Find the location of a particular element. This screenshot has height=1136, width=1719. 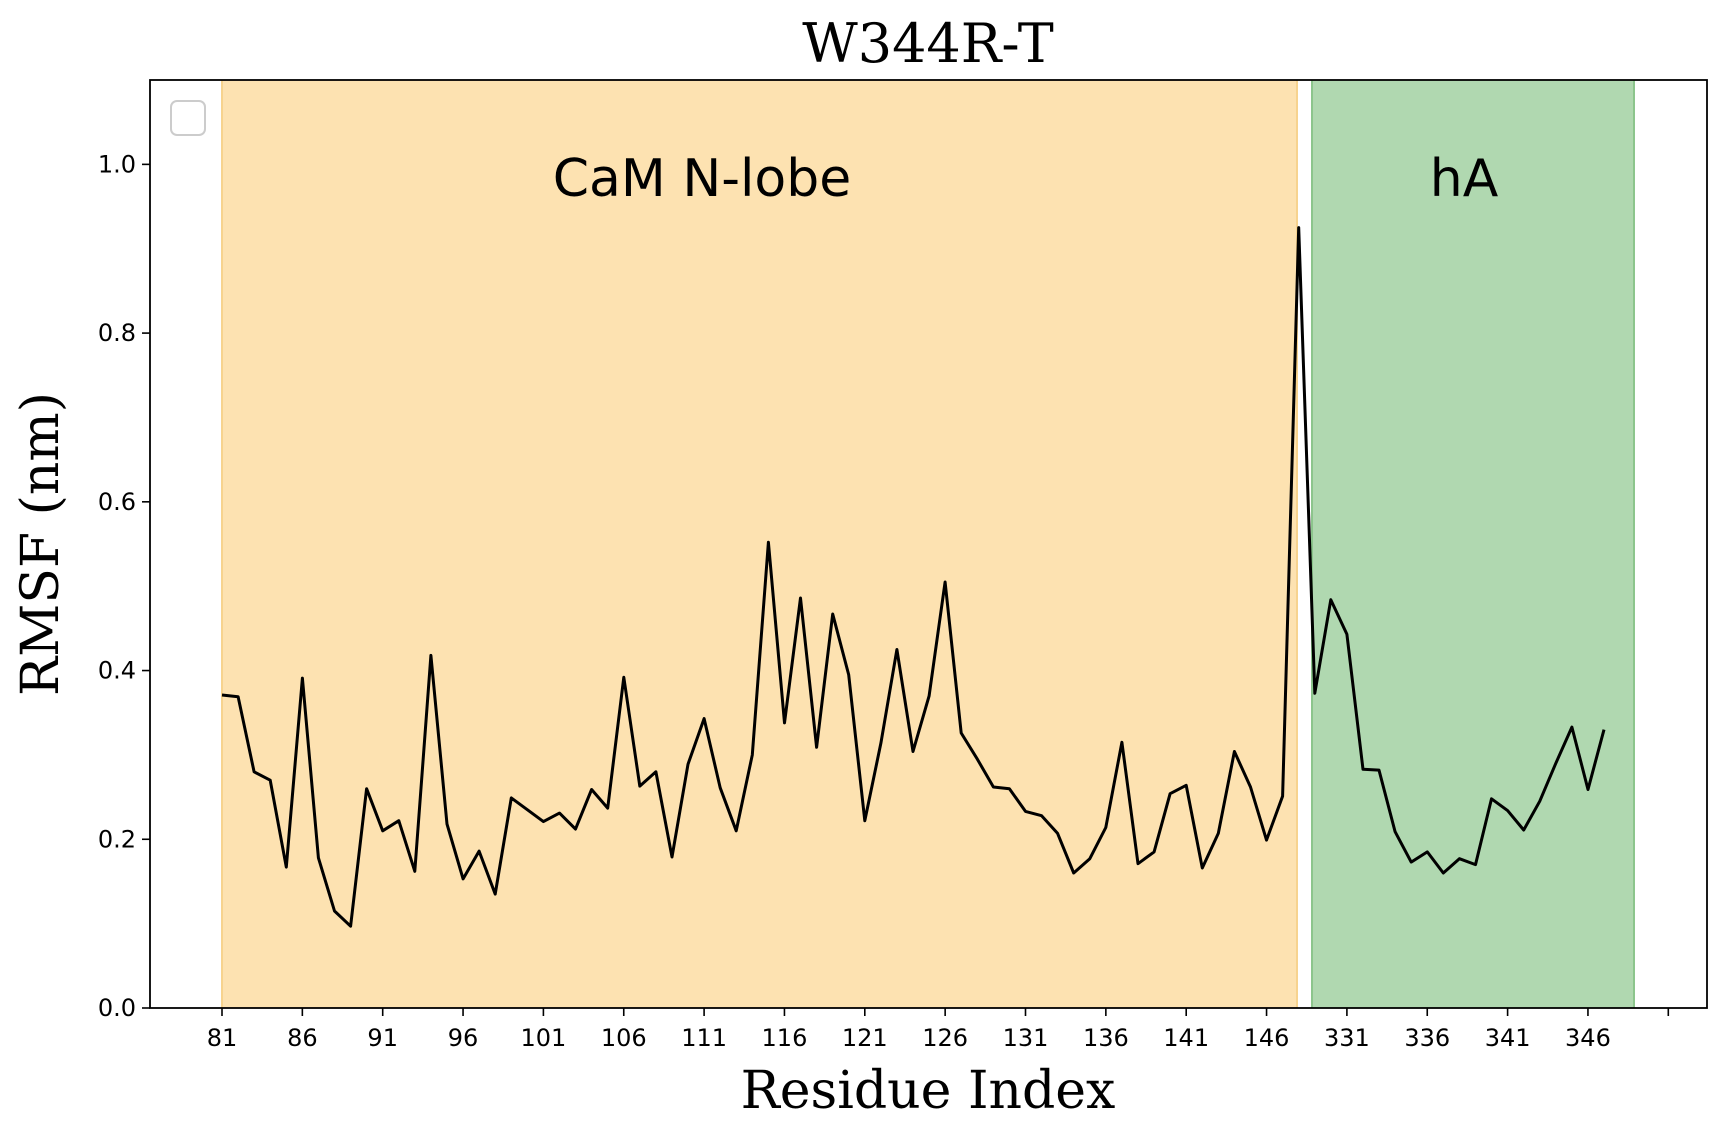

x-tick-label: 336 is located at coordinates (1427, 1038).